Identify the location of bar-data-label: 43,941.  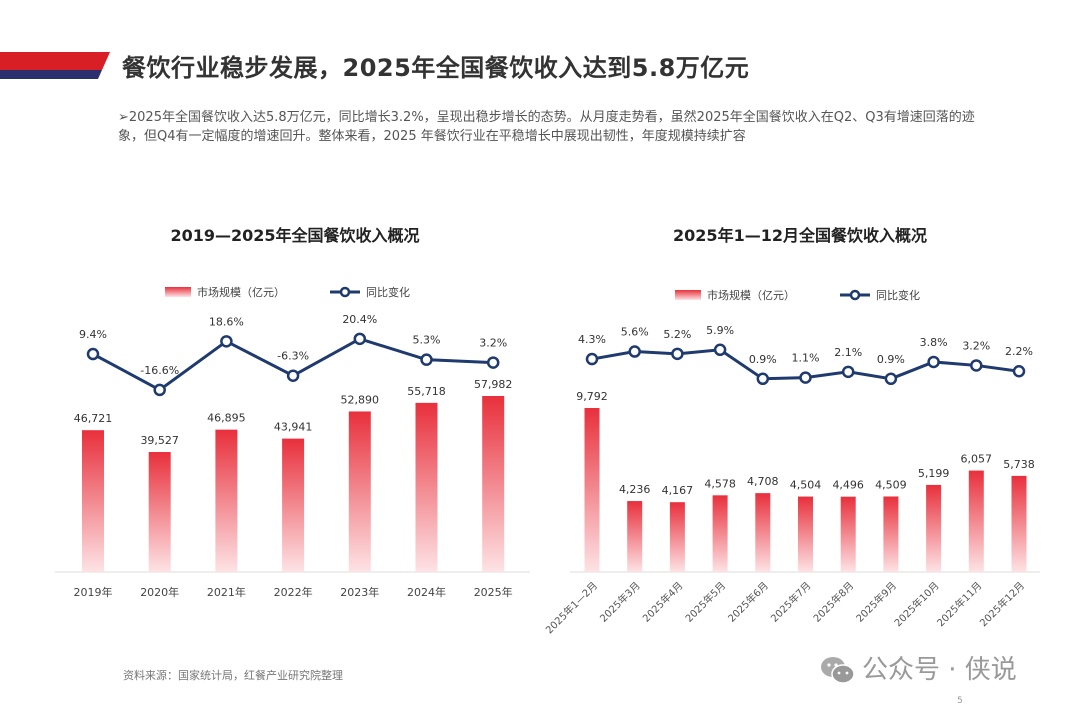
(293, 427).